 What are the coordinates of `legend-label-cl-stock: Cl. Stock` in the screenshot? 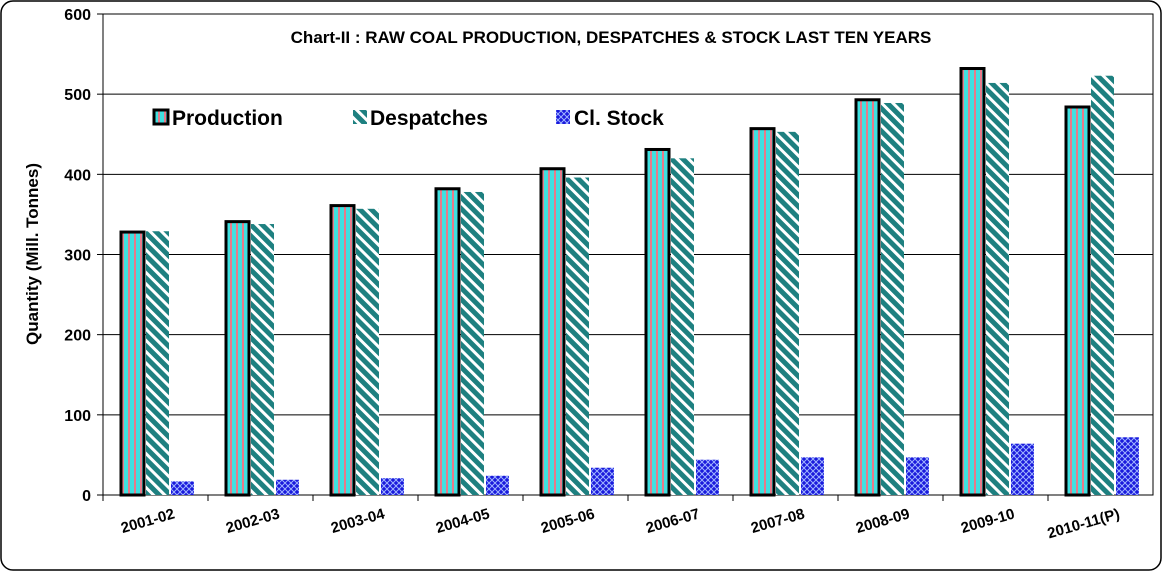 It's located at (619, 118).